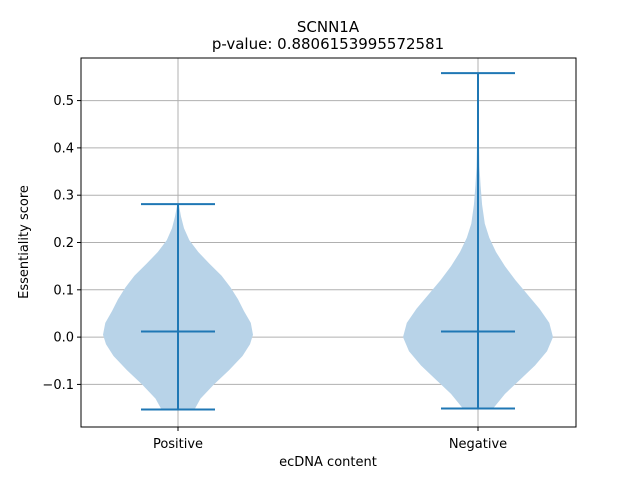  Describe the element at coordinates (63, 101) in the screenshot. I see `y-tick-label: 0.5` at that location.